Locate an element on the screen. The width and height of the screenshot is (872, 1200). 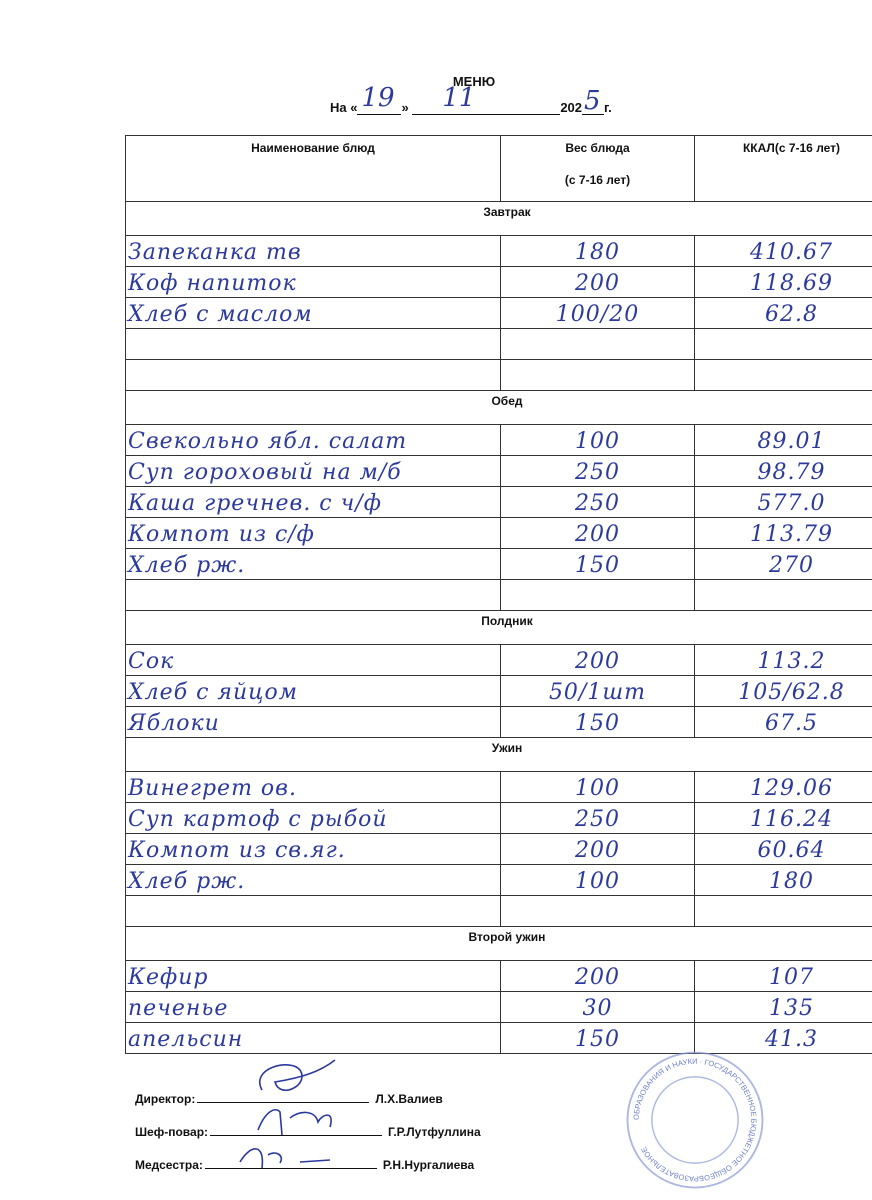
dish-kcal-cell: 180 is located at coordinates (783, 880).